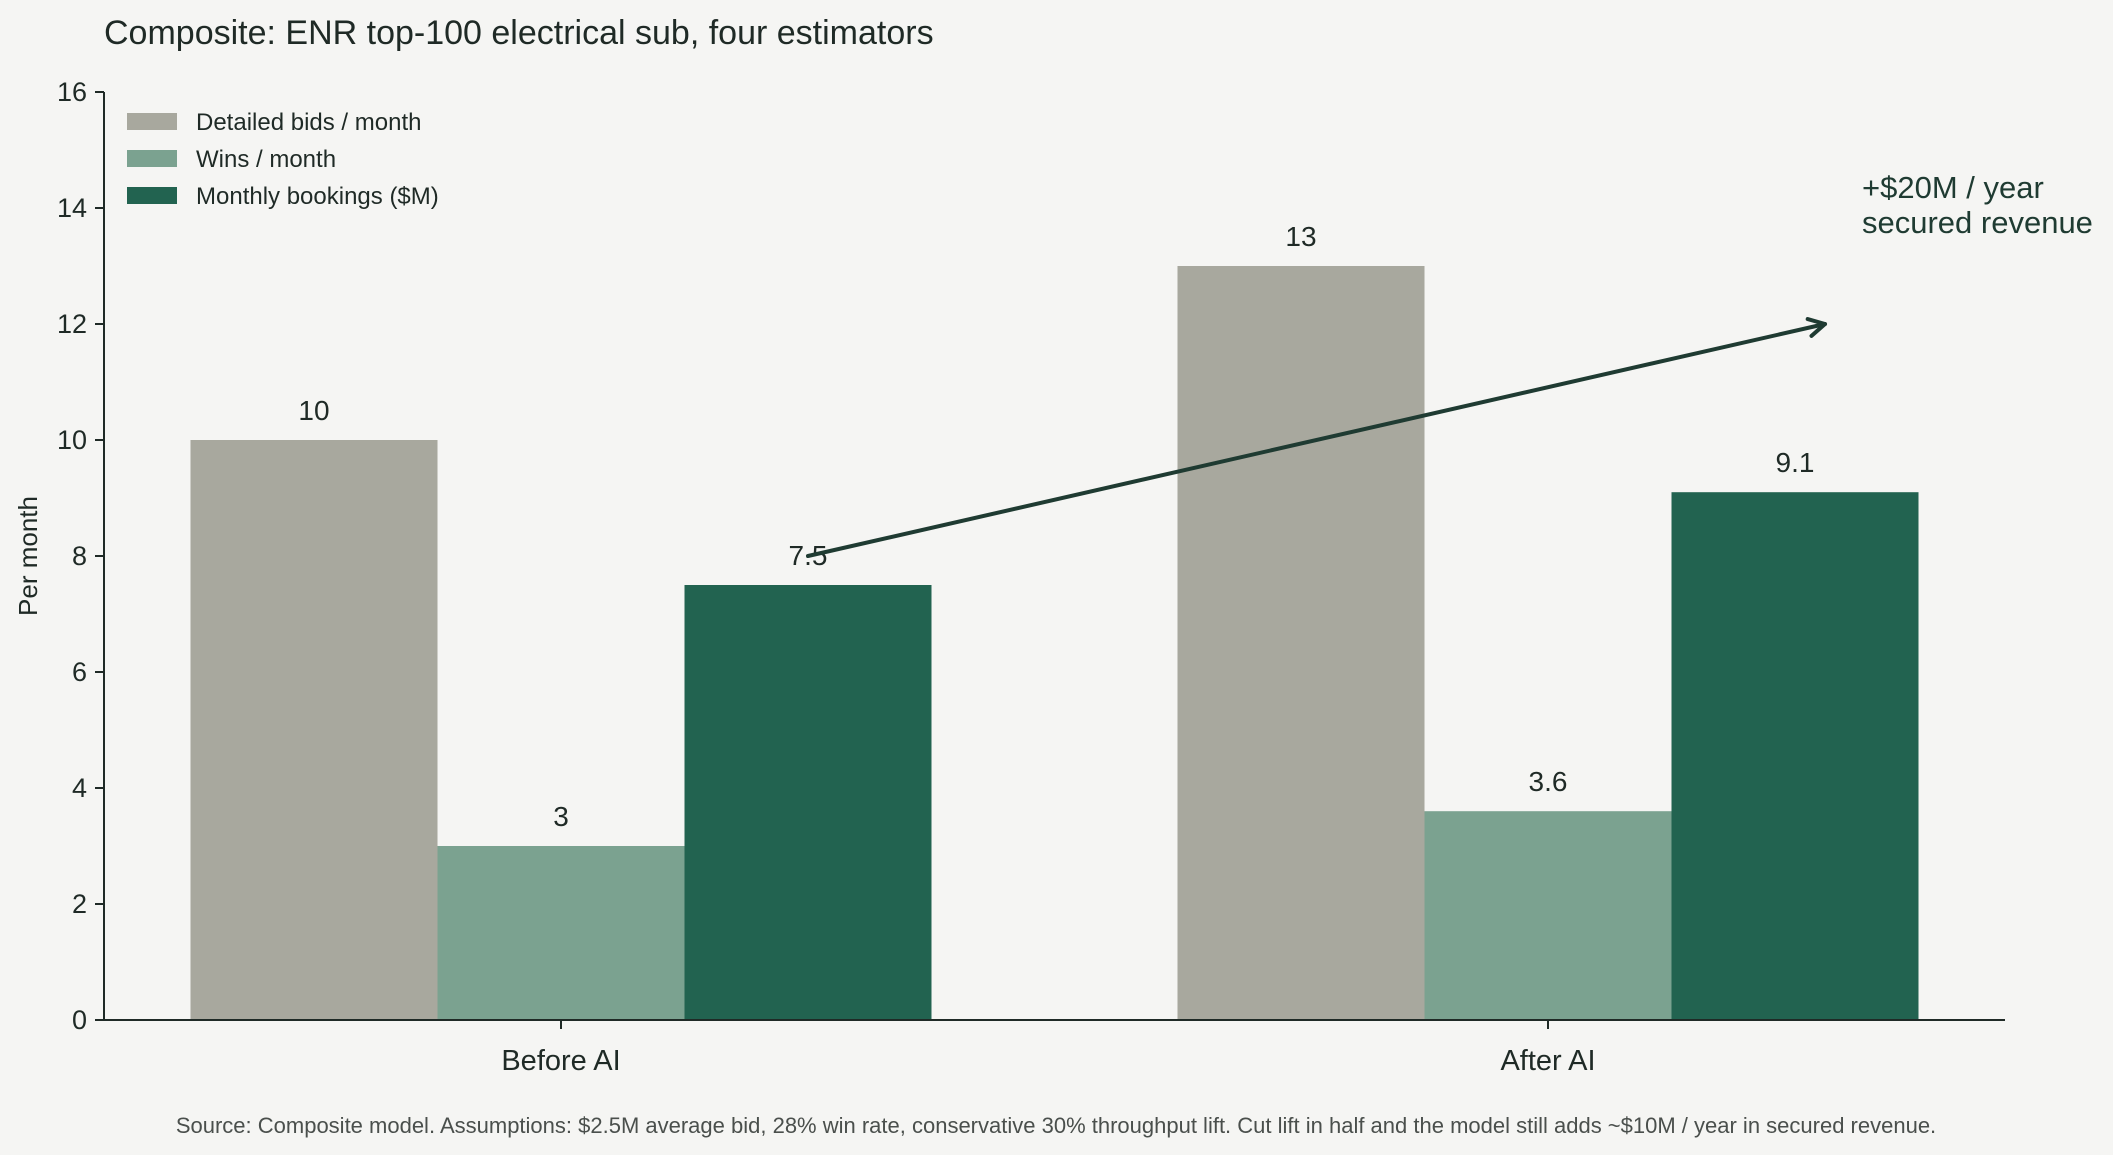 This screenshot has width=2113, height=1155. What do you see at coordinates (79, 672) in the screenshot?
I see `y-tick-label: 6` at bounding box center [79, 672].